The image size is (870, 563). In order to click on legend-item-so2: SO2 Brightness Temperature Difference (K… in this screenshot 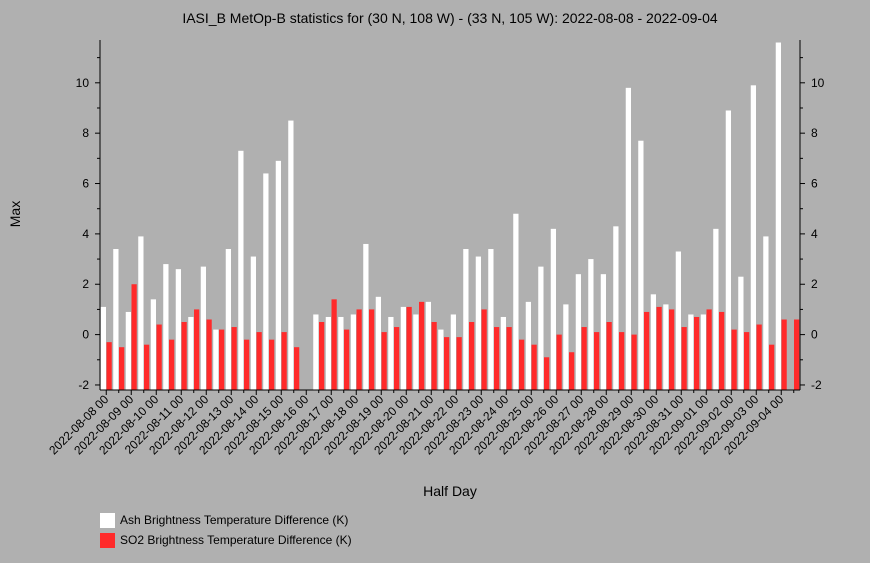, I will do `click(226, 540)`.